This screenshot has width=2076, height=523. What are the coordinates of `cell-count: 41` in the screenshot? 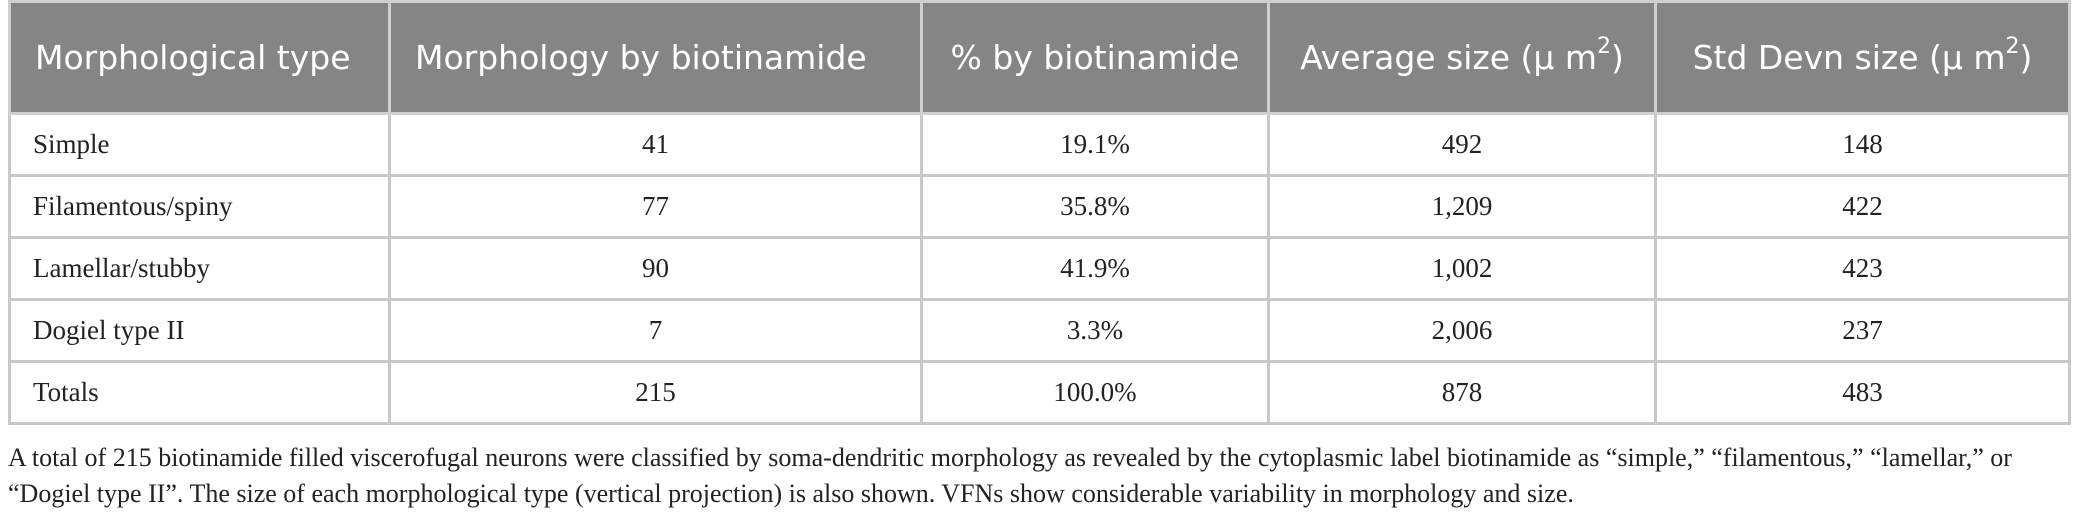 It's located at (655, 144).